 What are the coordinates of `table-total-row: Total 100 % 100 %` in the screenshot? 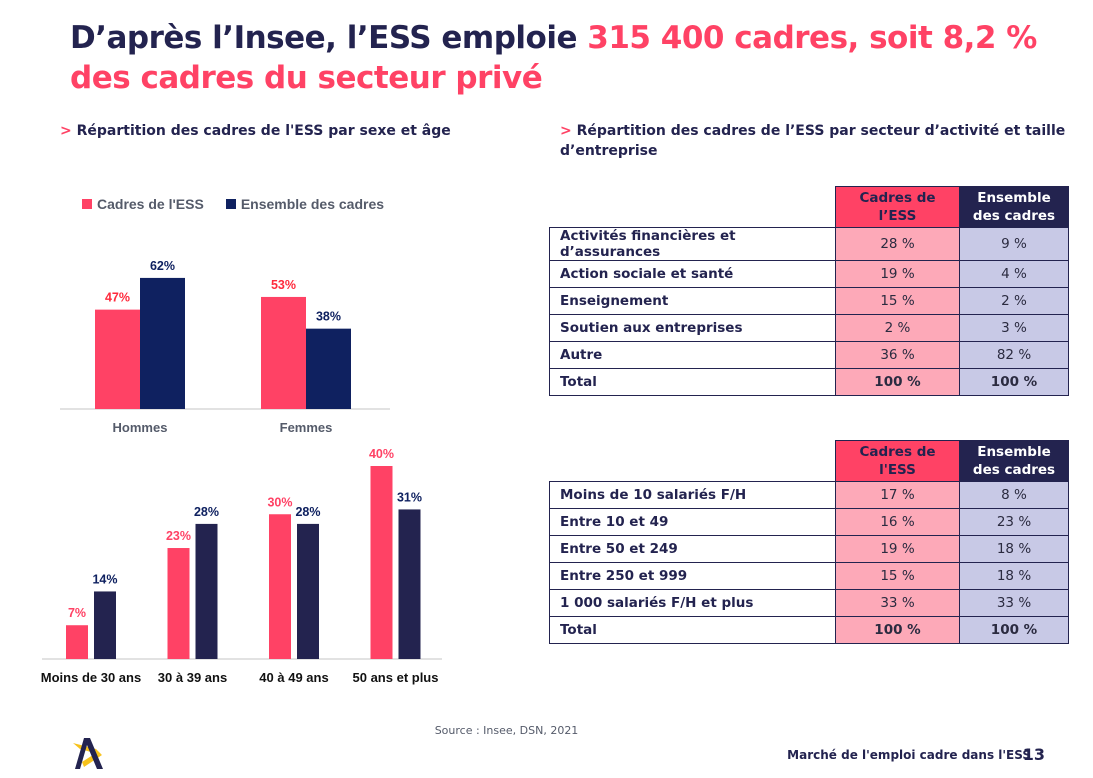 It's located at (809, 382).